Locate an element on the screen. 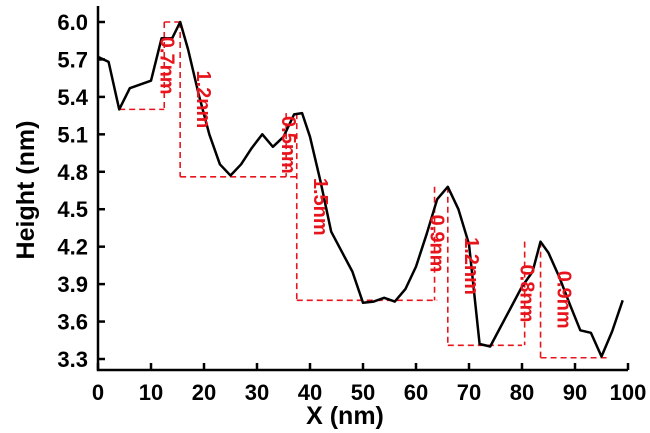 This screenshot has height=433, width=650. x-tick-label: 10 is located at coordinates (151, 392).